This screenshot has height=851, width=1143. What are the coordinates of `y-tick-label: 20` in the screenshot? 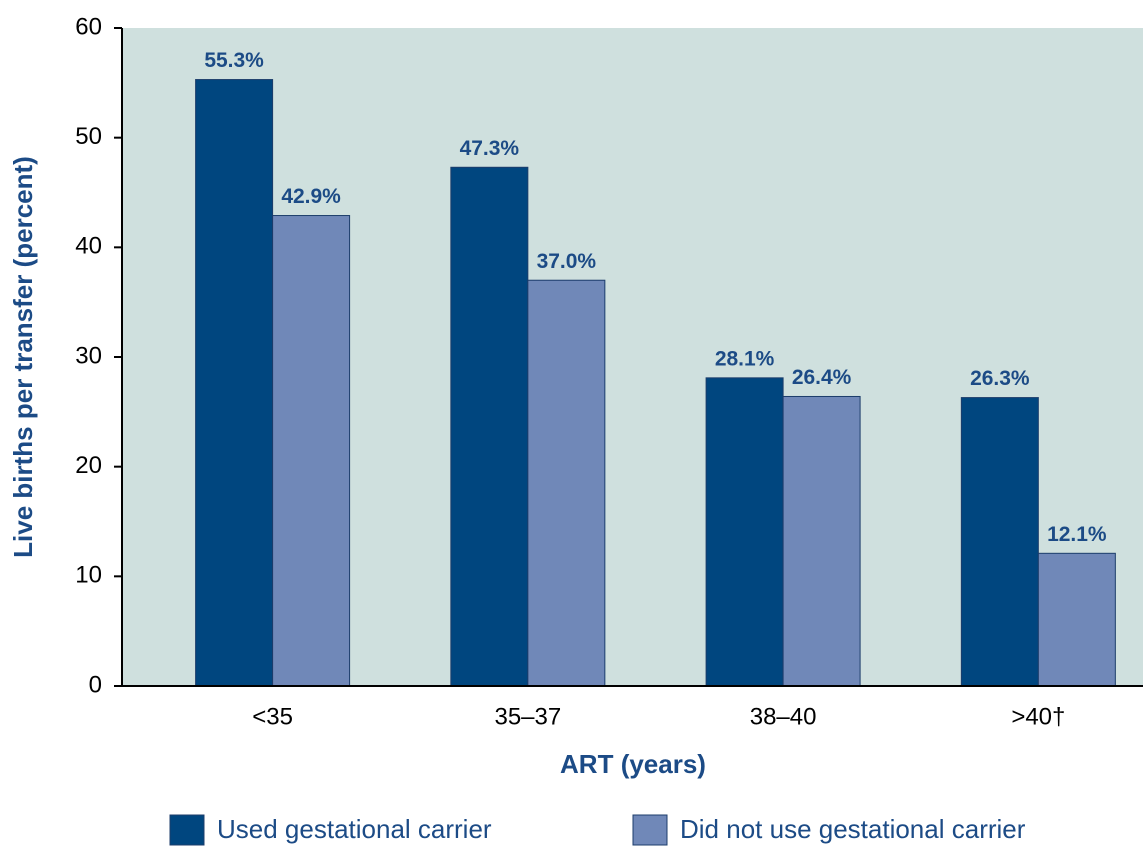 It's located at (88, 465).